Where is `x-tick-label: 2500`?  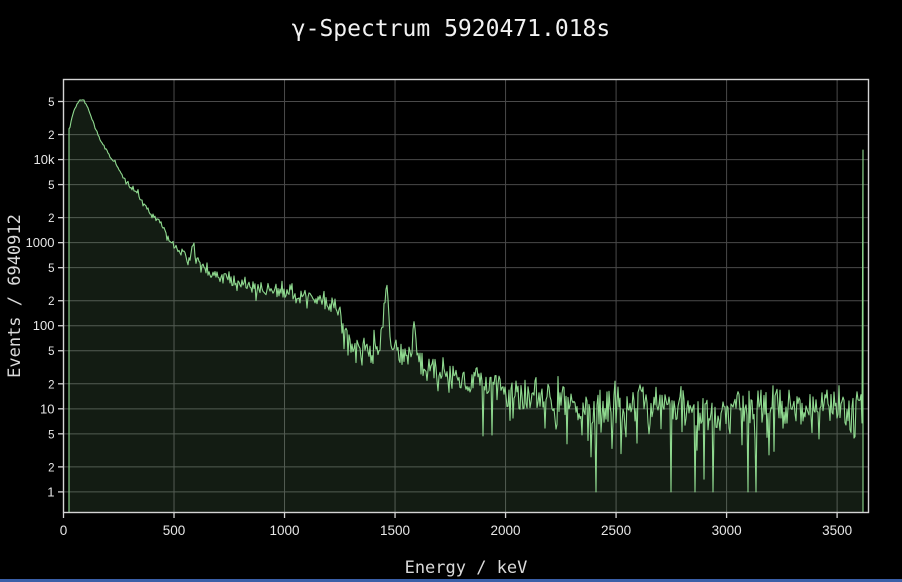 x-tick-label: 2500 is located at coordinates (616, 530).